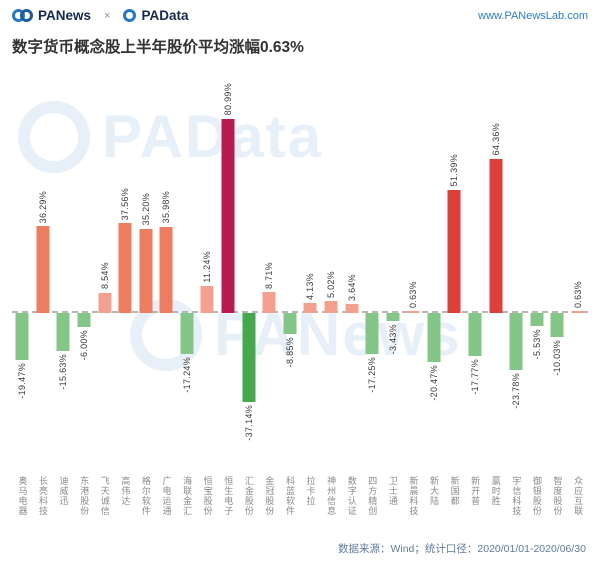 This screenshot has width=600, height=566. What do you see at coordinates (434, 491) in the screenshot?
I see `x-axis-label: 新大陆` at bounding box center [434, 491].